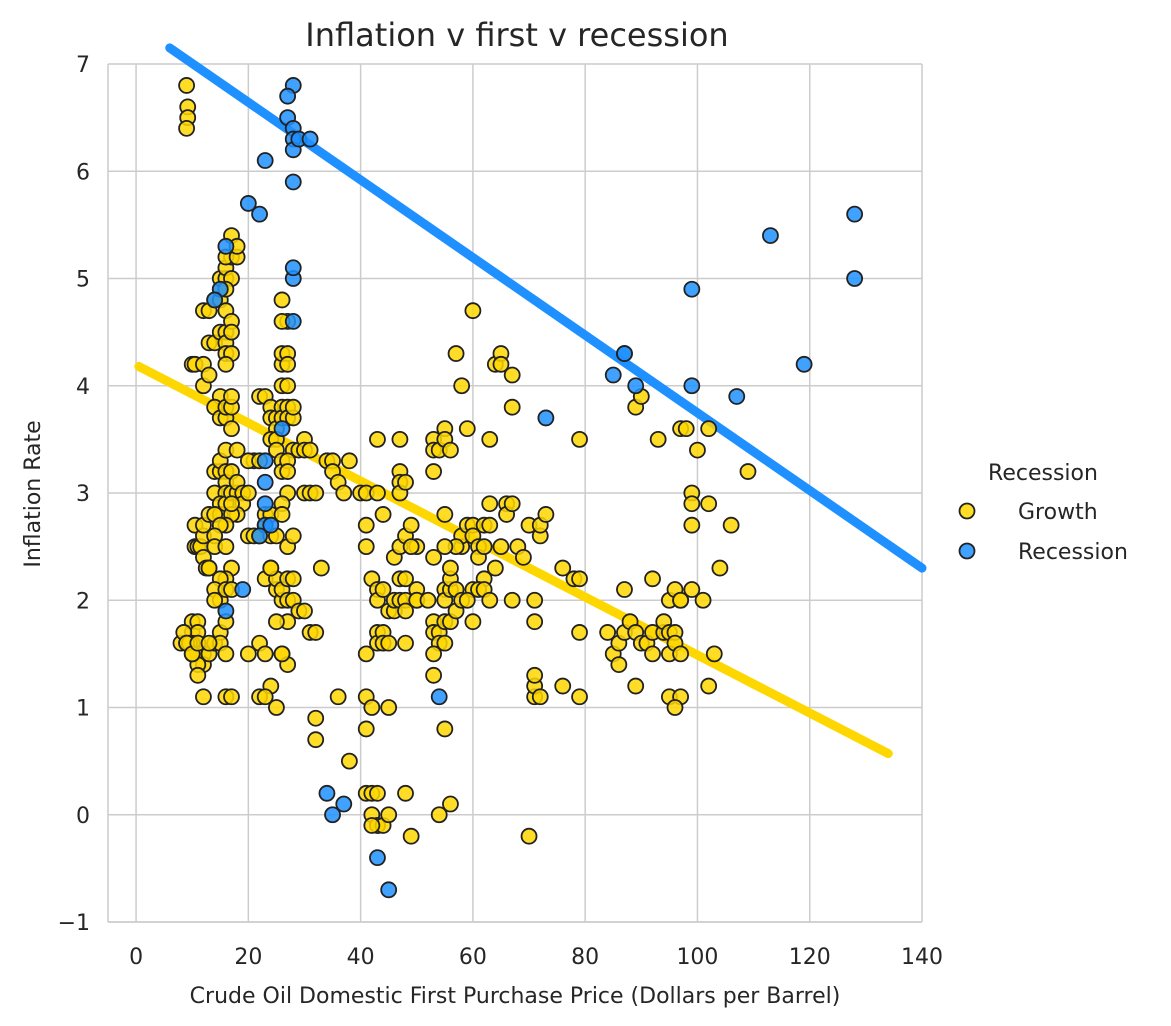 The width and height of the screenshot is (1171, 1026). What do you see at coordinates (83, 709) in the screenshot?
I see `y-tick-label: 1` at bounding box center [83, 709].